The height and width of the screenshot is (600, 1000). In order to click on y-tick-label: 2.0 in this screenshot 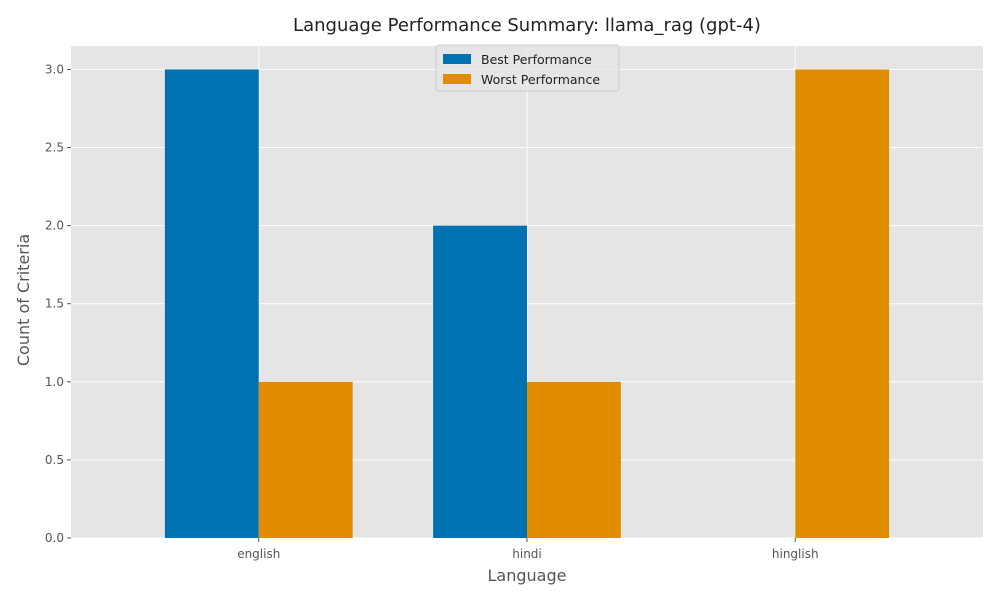, I will do `click(54, 226)`.